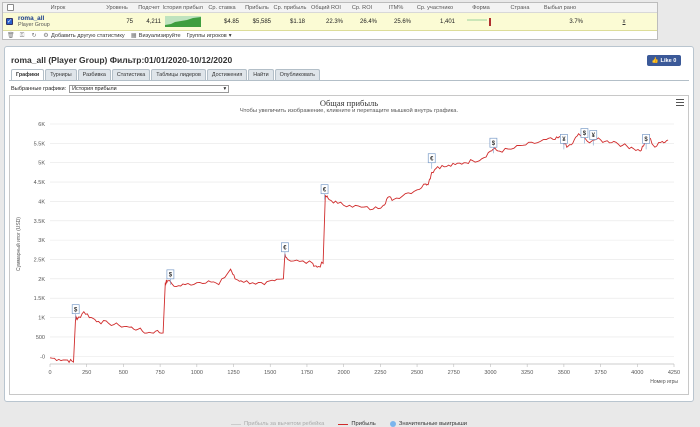  Describe the element at coordinates (31, 18) in the screenshot. I see `player-name: roma_all` at that location.